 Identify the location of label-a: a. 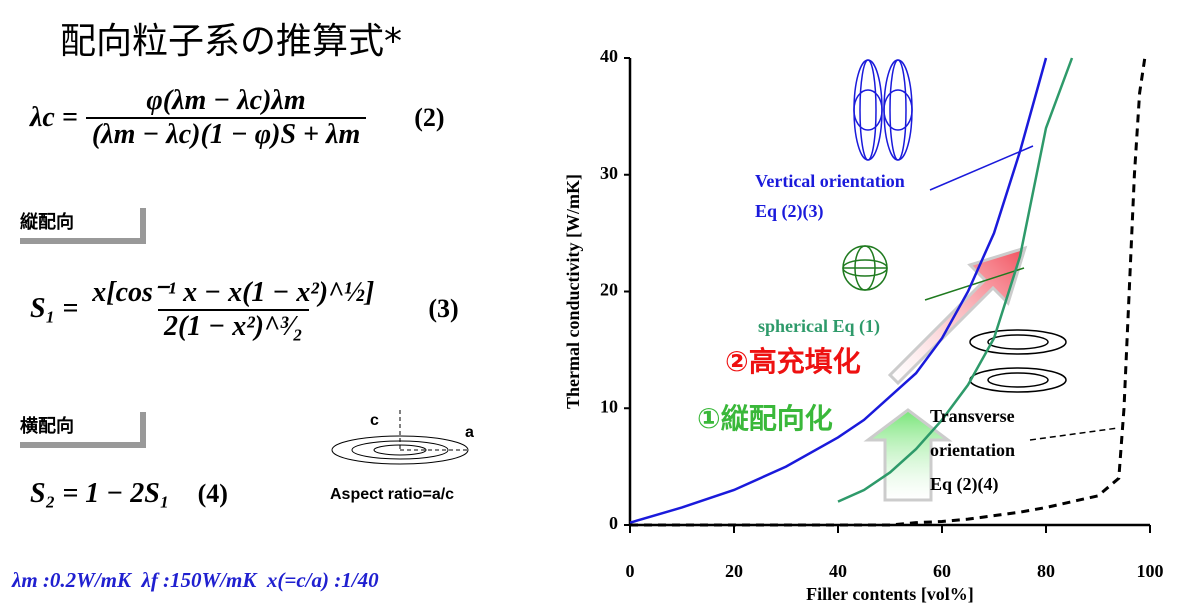
(469, 432).